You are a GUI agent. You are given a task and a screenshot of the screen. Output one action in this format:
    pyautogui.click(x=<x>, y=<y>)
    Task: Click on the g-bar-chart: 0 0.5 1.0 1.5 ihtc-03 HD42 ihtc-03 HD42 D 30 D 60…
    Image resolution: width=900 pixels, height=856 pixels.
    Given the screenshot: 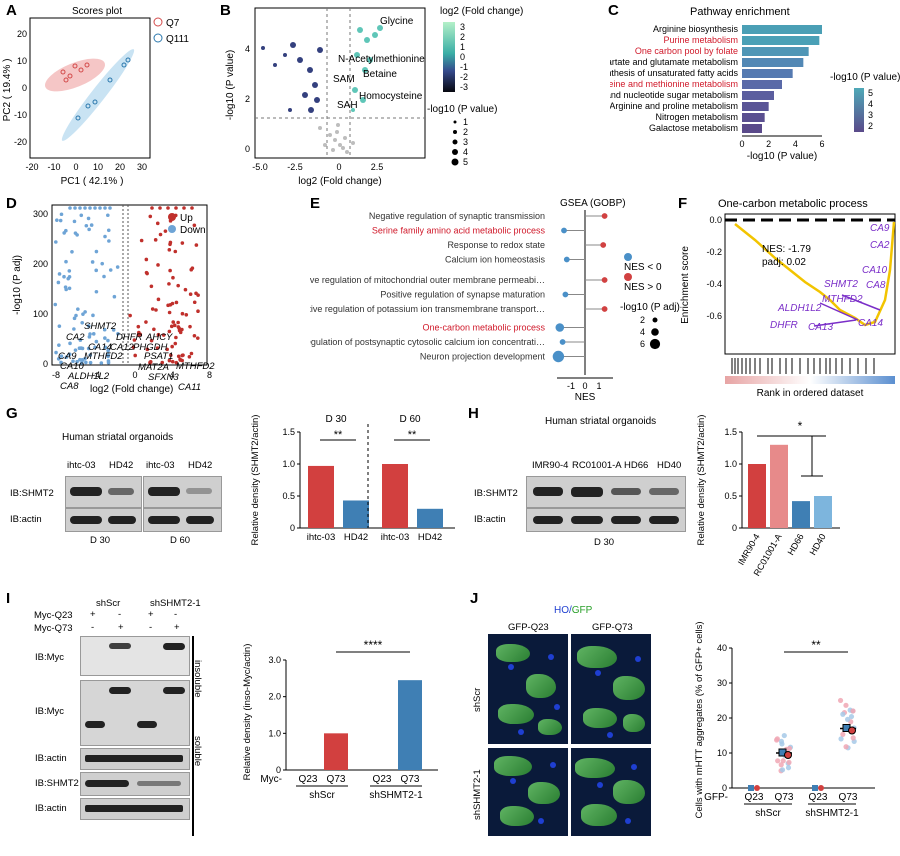 What is the action you would take?
    pyautogui.click(x=352, y=480)
    